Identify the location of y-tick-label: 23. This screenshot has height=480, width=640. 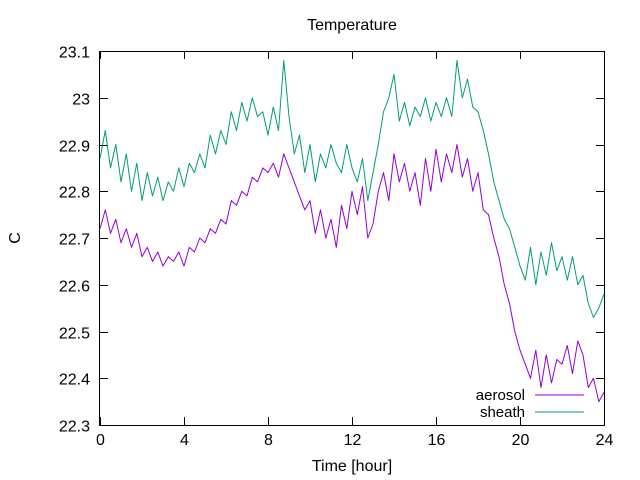
(81, 100).